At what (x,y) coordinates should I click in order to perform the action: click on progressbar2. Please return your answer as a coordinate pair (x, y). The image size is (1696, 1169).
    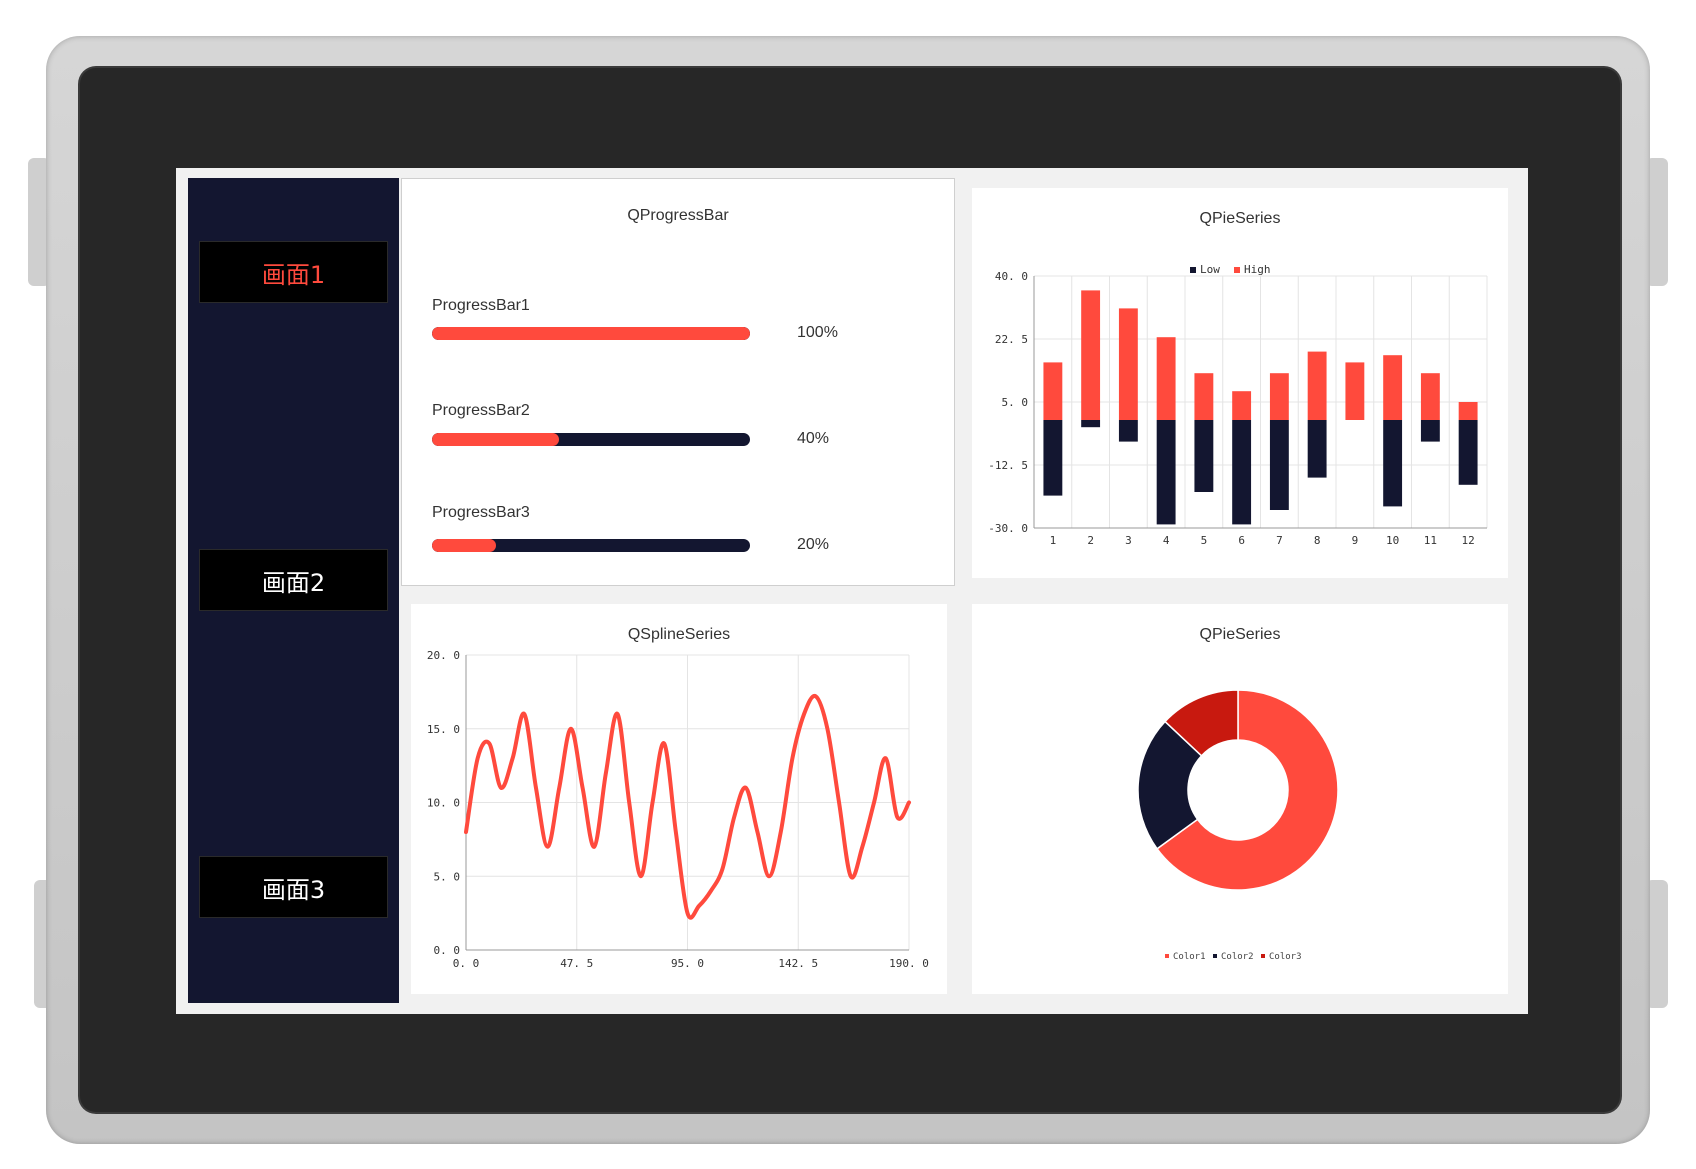
    Looking at the image, I should click on (591, 439).